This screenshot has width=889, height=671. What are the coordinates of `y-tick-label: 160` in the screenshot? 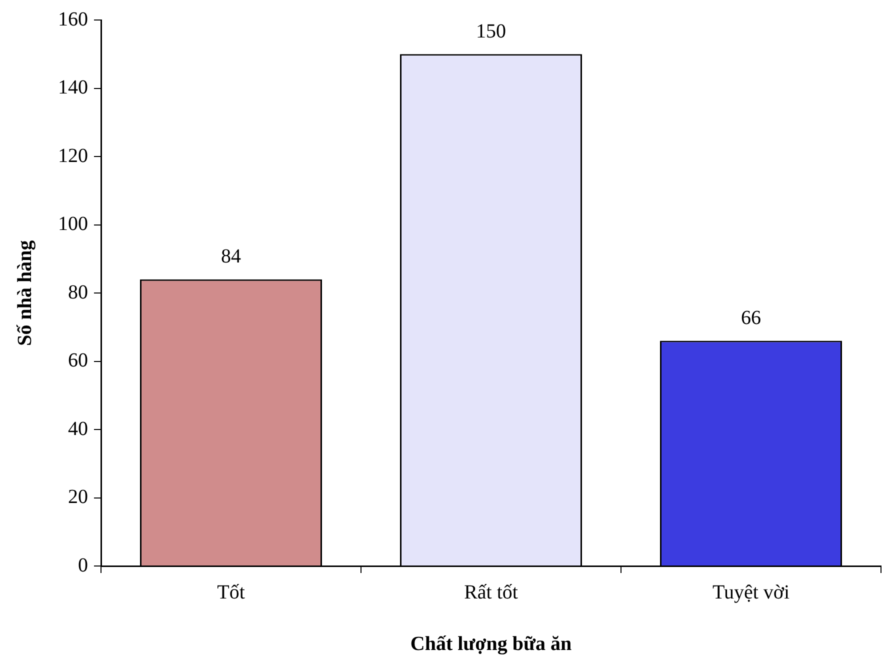 It's located at (73, 19).